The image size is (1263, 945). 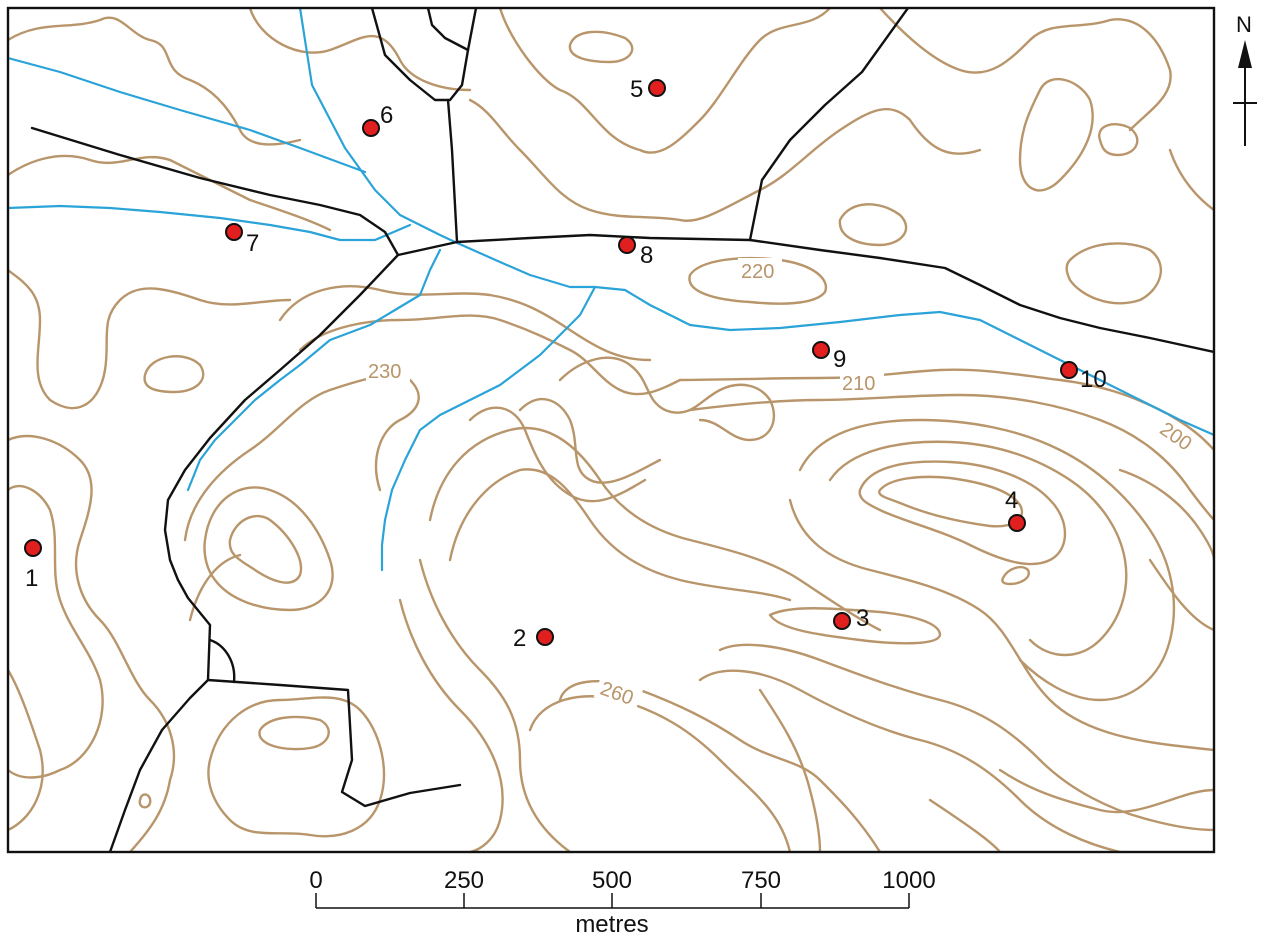 What do you see at coordinates (252, 243) in the screenshot?
I see `site-label-7: 7` at bounding box center [252, 243].